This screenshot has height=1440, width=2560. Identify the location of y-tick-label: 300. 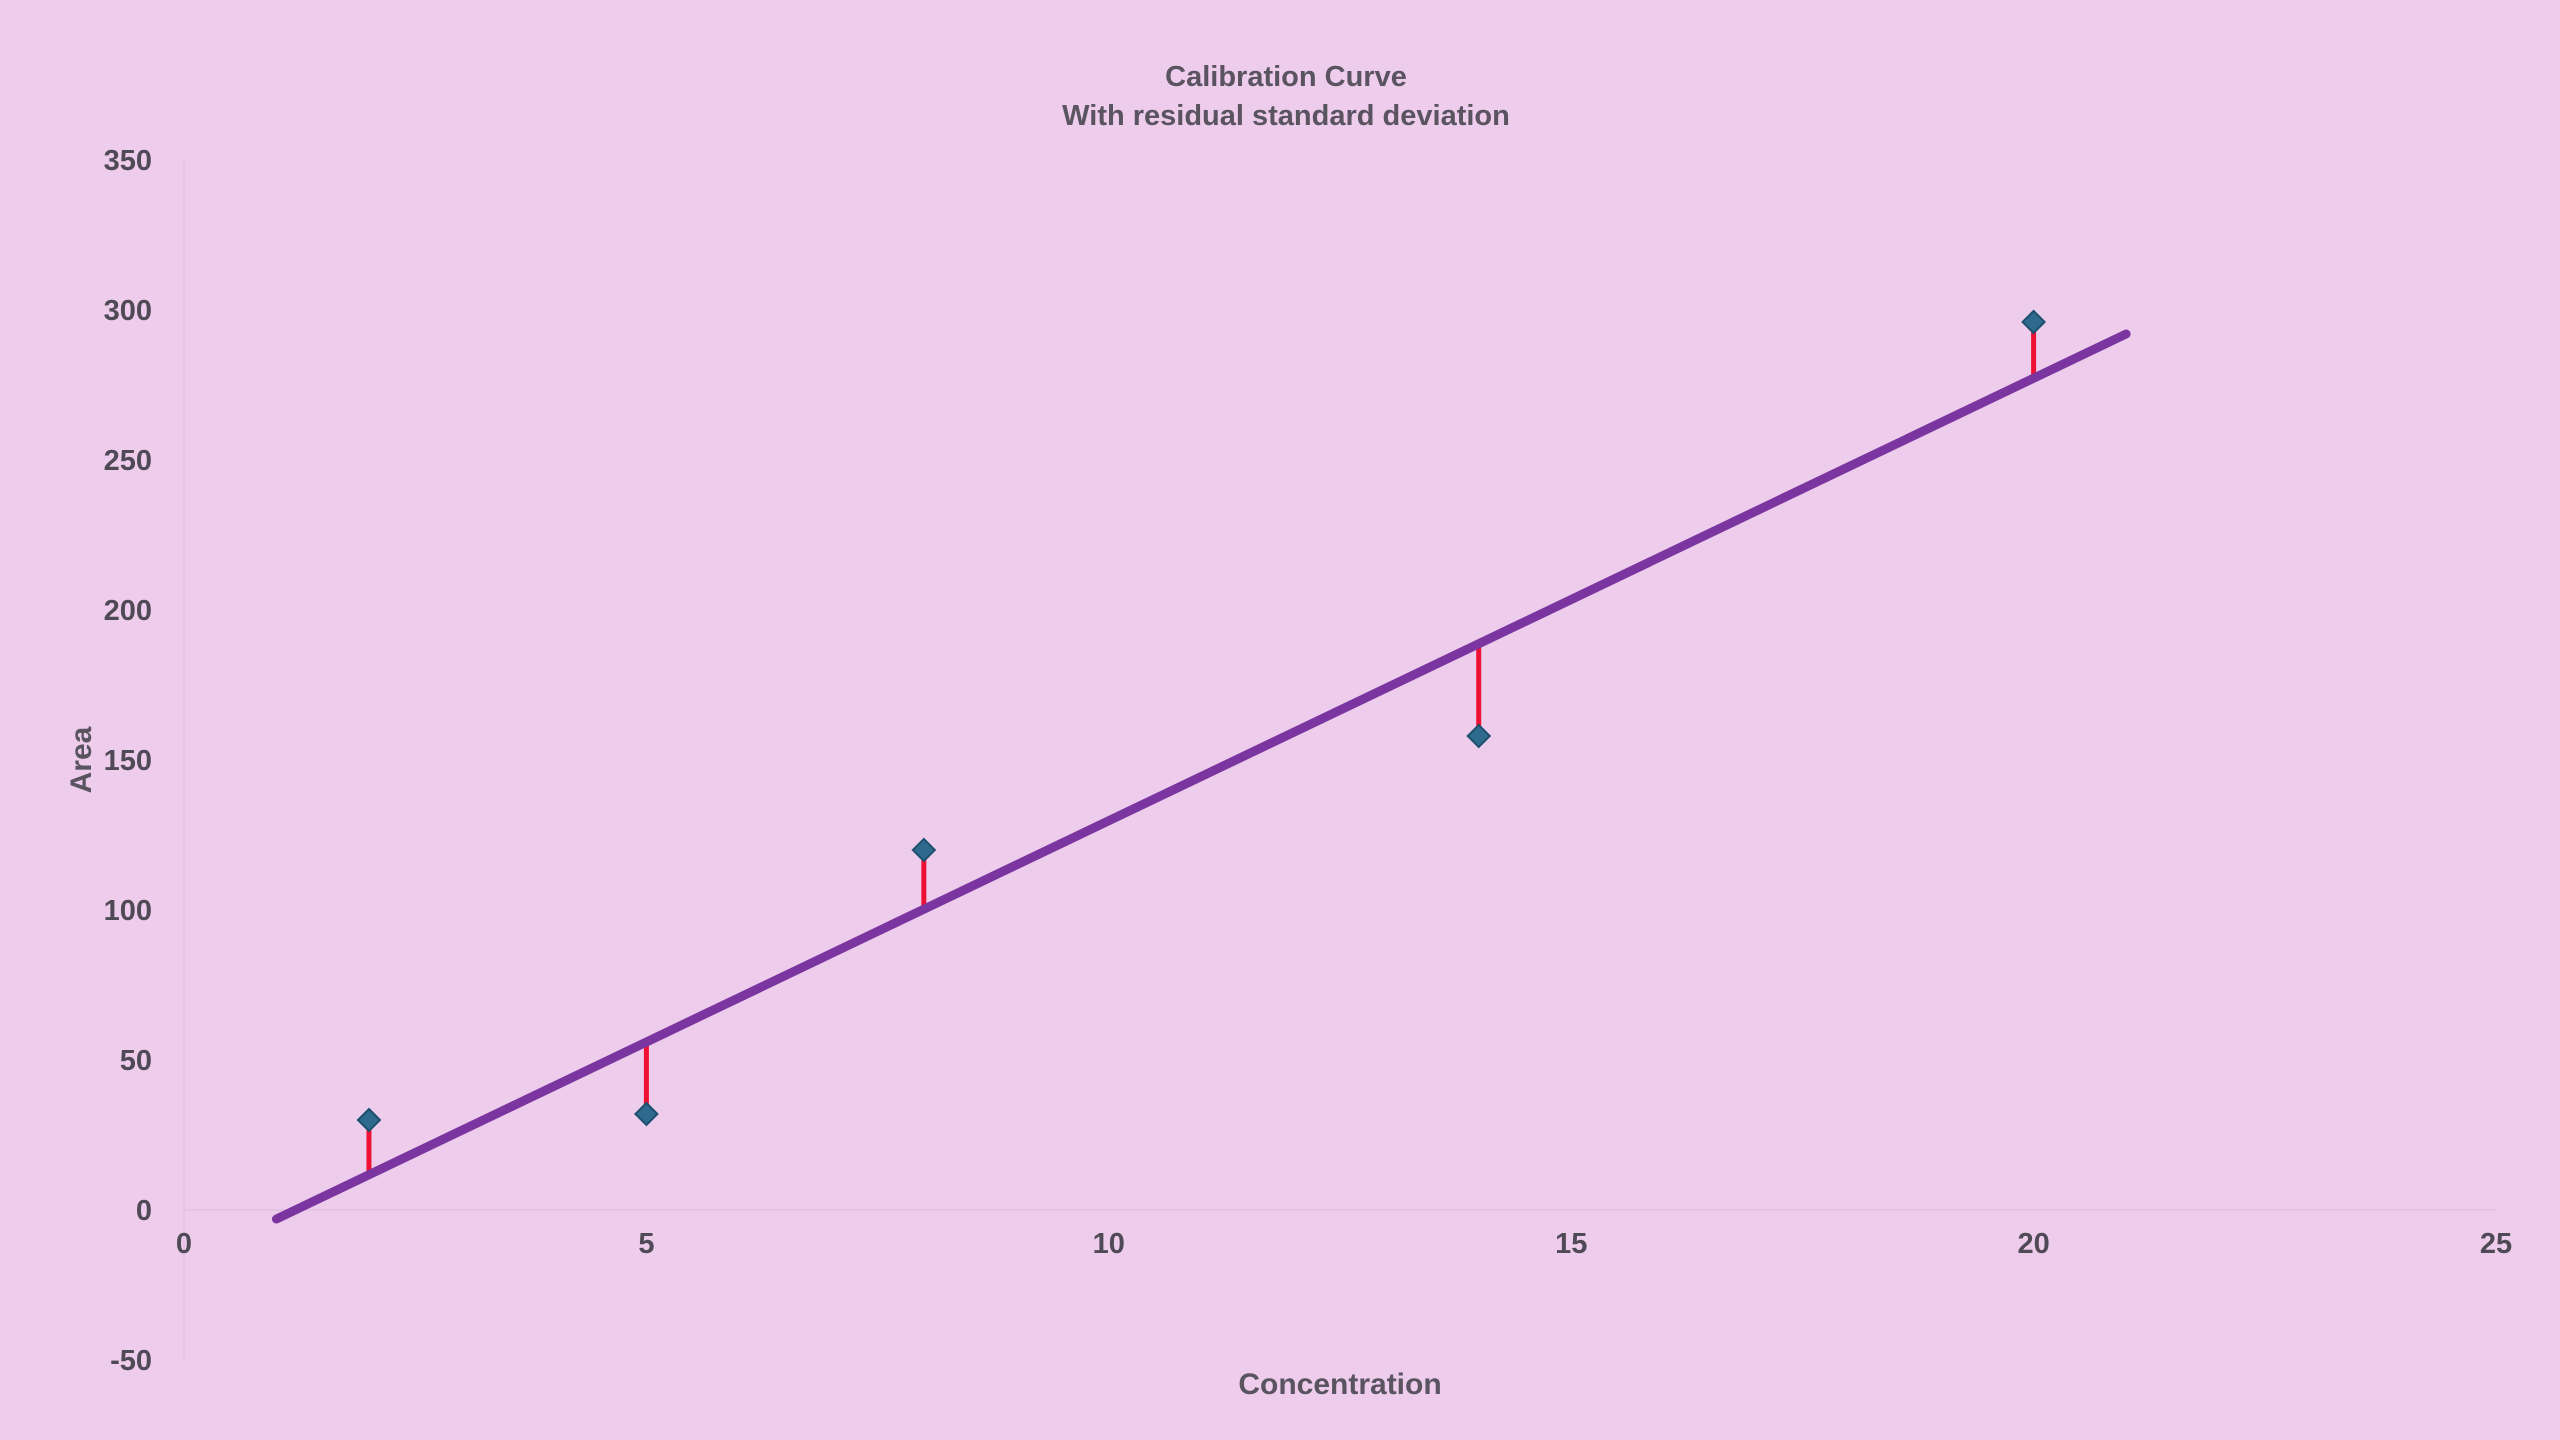
(128, 311).